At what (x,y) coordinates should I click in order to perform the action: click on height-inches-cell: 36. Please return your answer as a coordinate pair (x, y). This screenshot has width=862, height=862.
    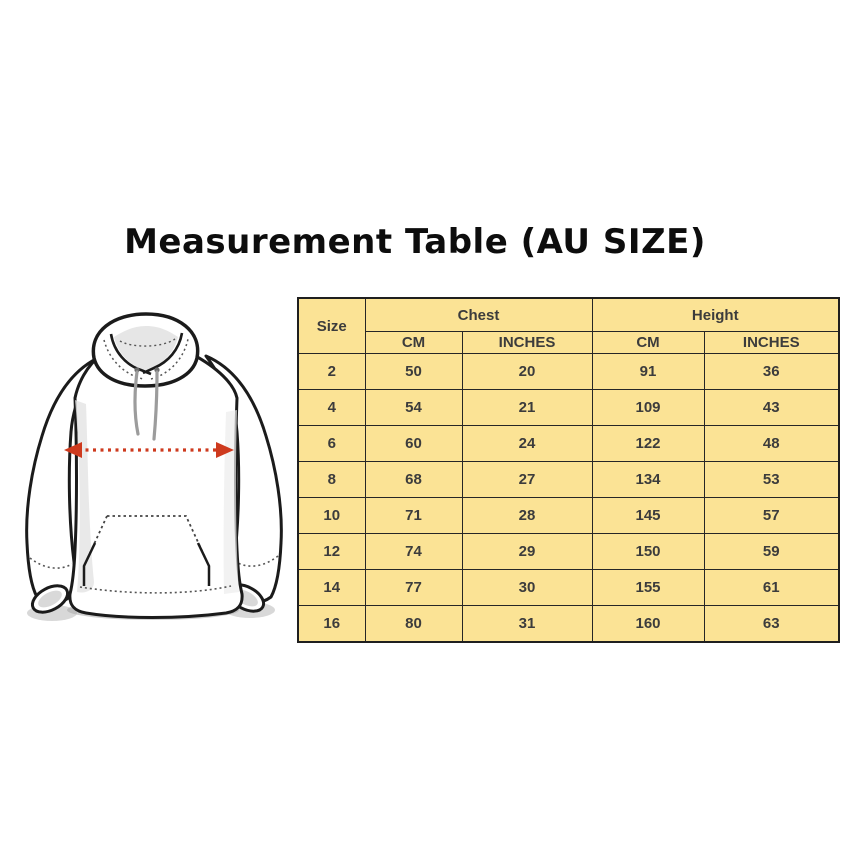
    Looking at the image, I should click on (771, 371).